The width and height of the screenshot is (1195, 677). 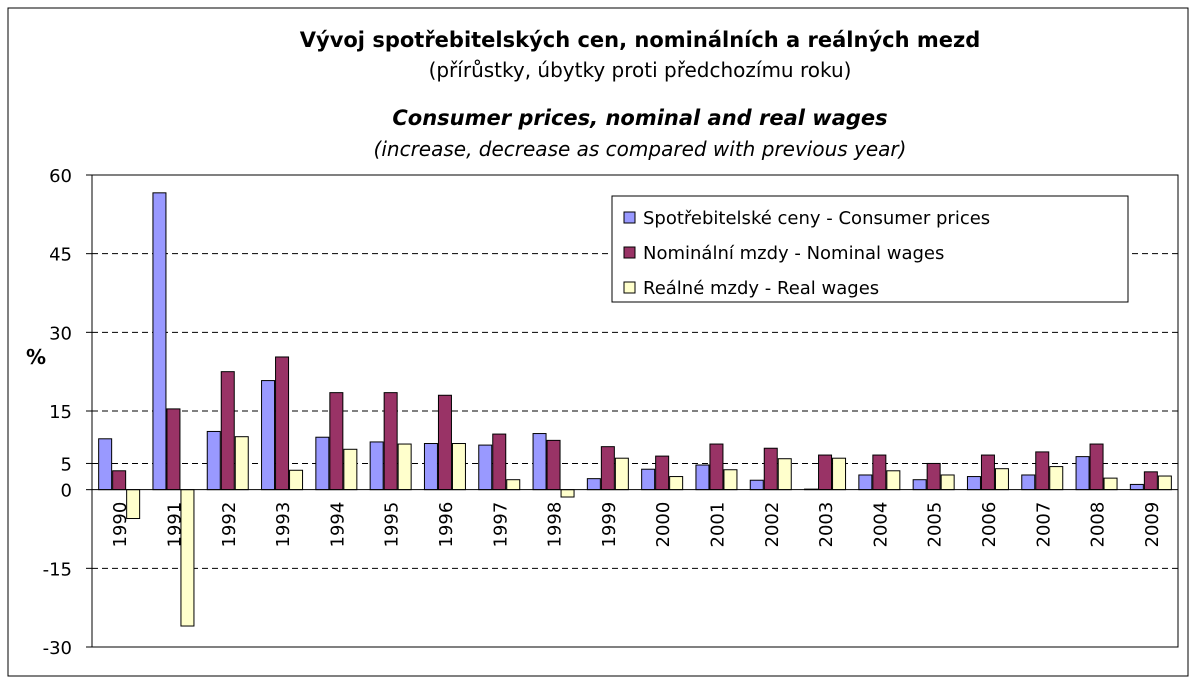 I want to click on x-tick-label: 1994, so click(x=337, y=525).